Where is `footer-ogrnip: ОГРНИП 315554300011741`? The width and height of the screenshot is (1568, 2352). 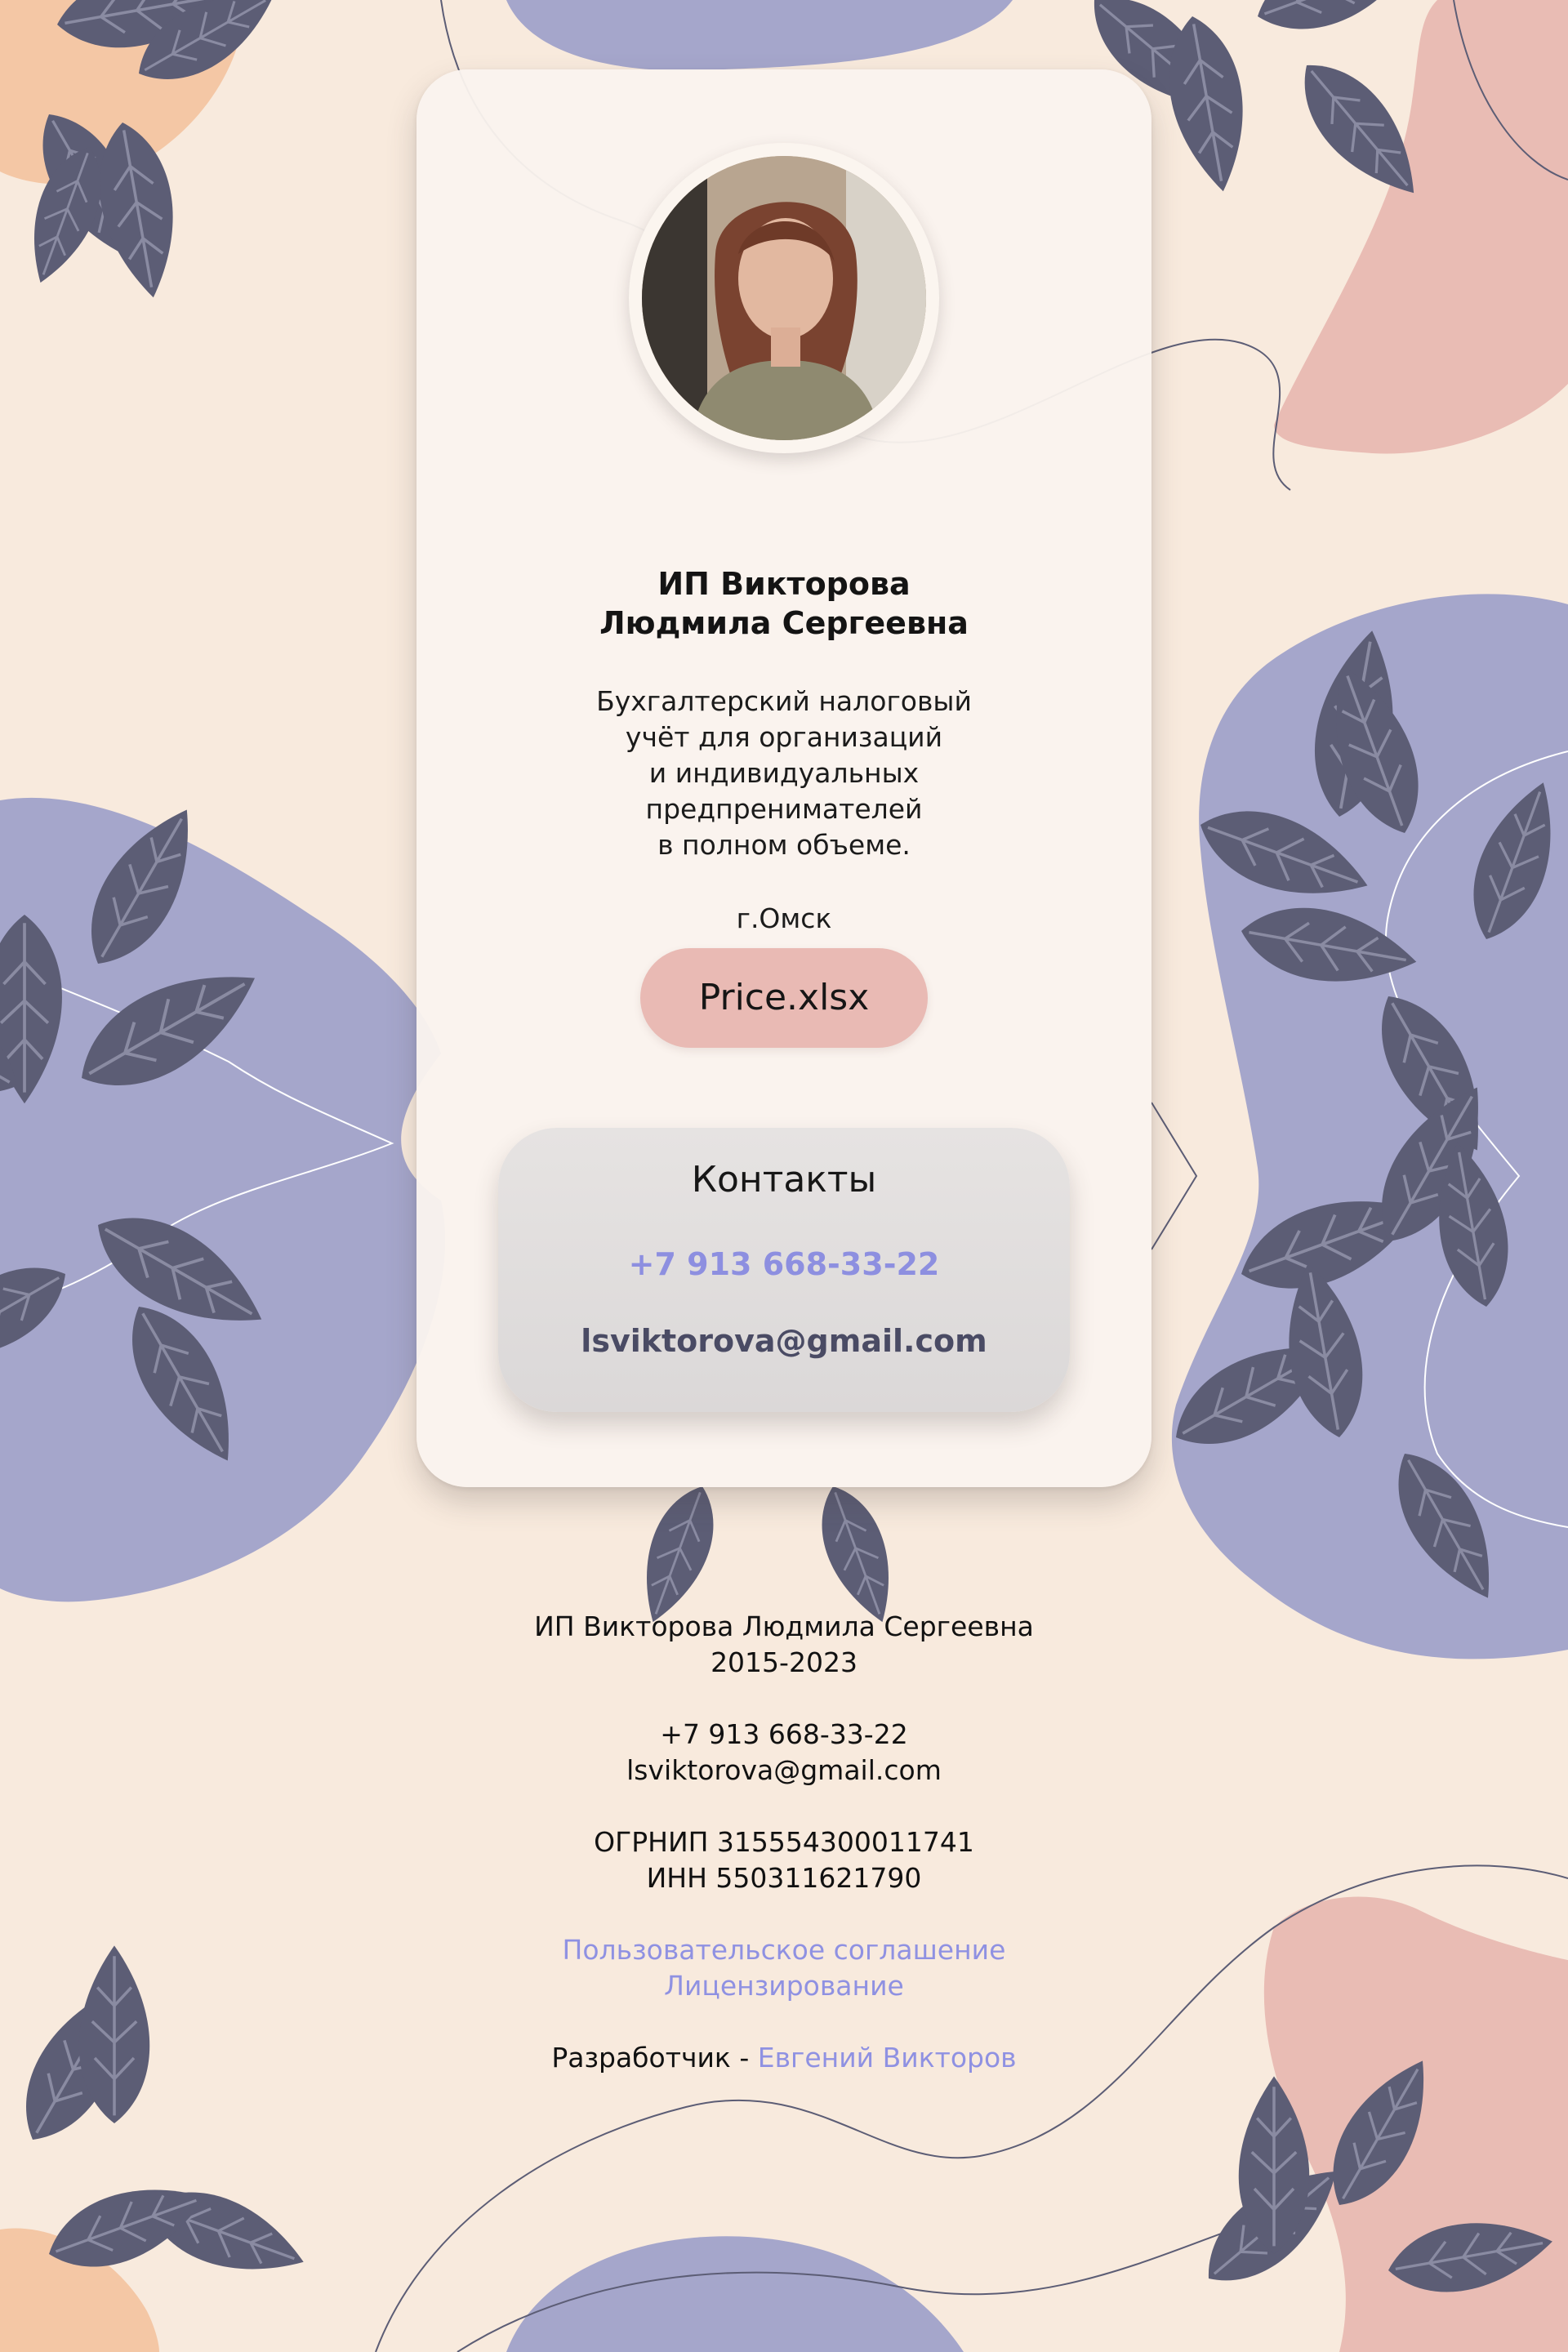 footer-ogrnip: ОГРНИП 315554300011741 is located at coordinates (784, 1842).